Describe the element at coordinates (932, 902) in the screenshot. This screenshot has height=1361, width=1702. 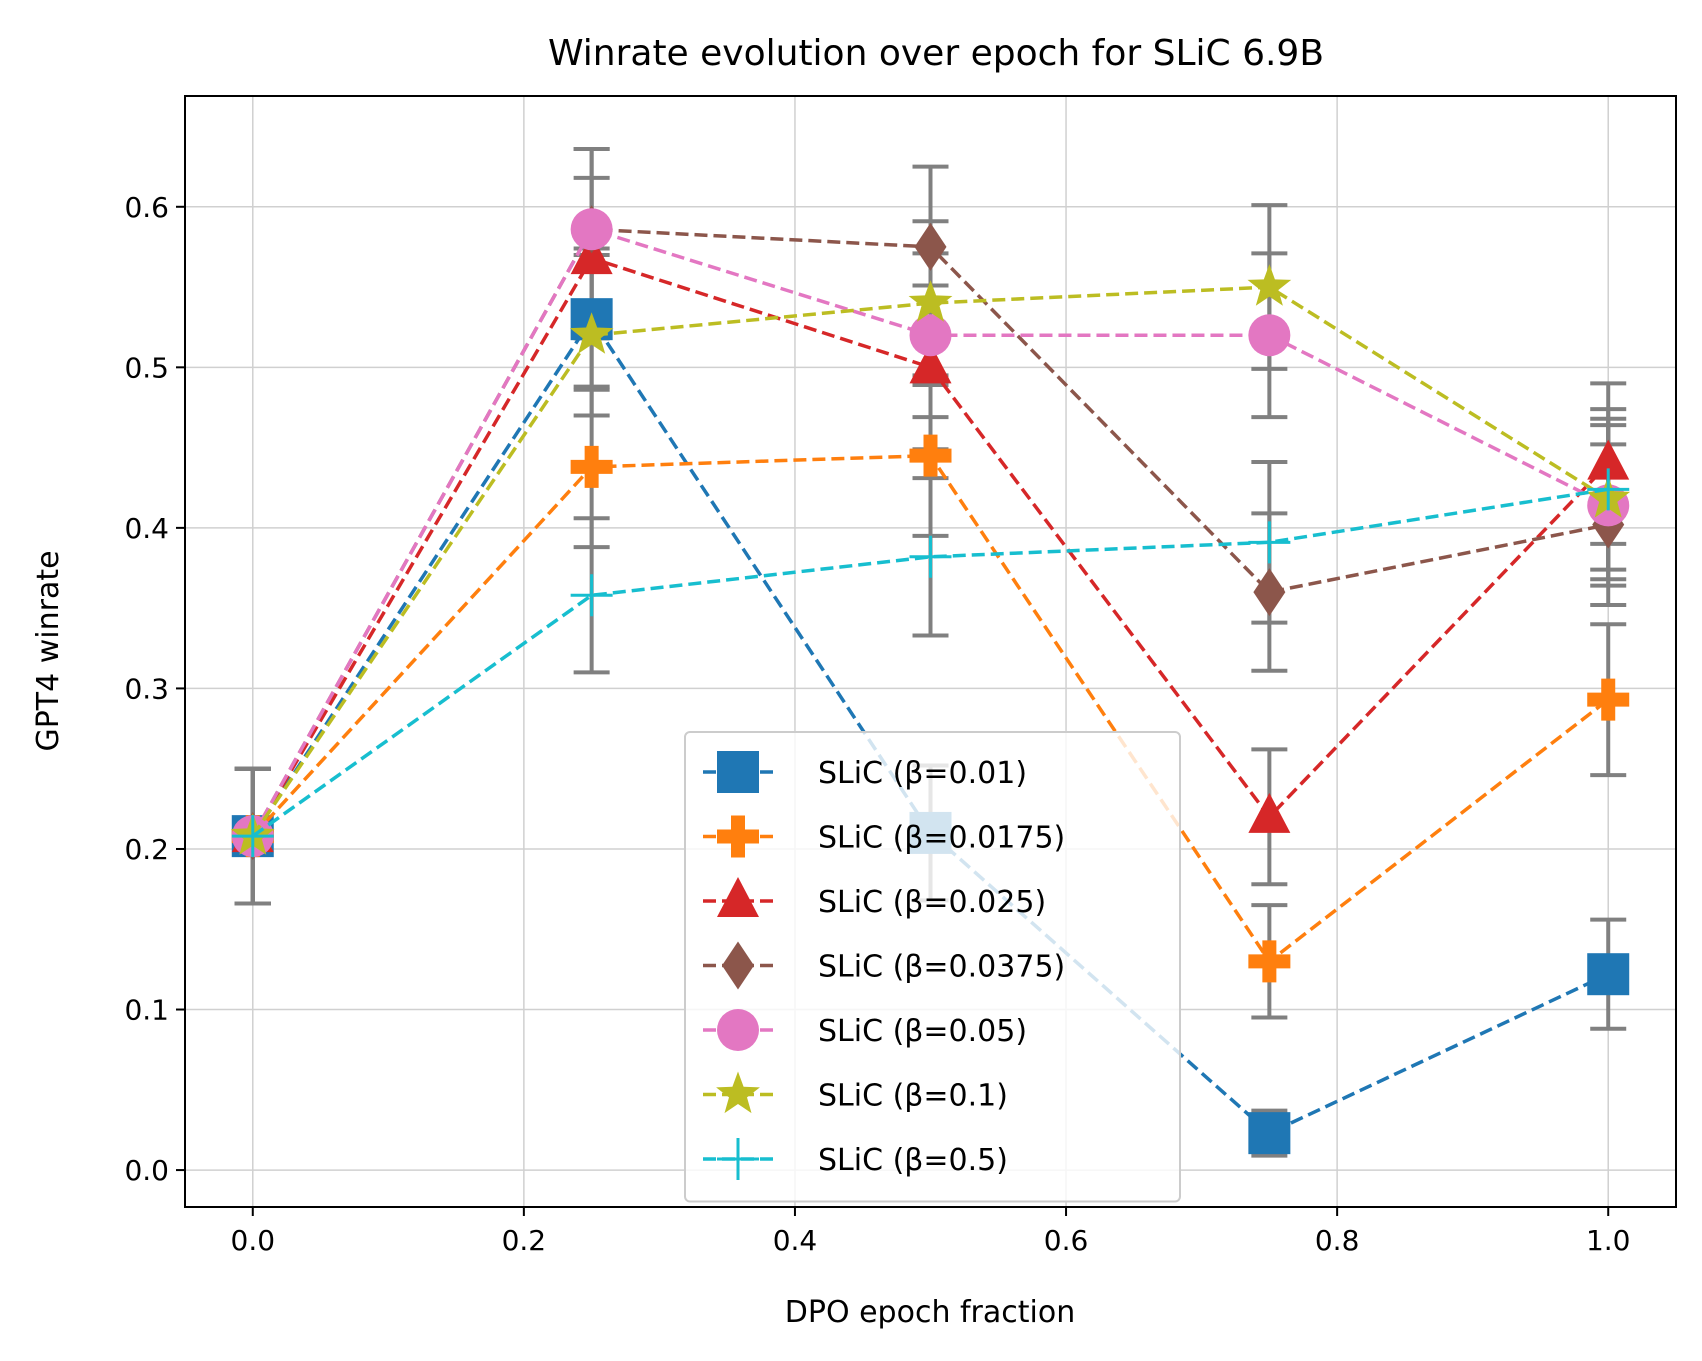
I see `legend-label: SLiC (β=0.025)` at that location.